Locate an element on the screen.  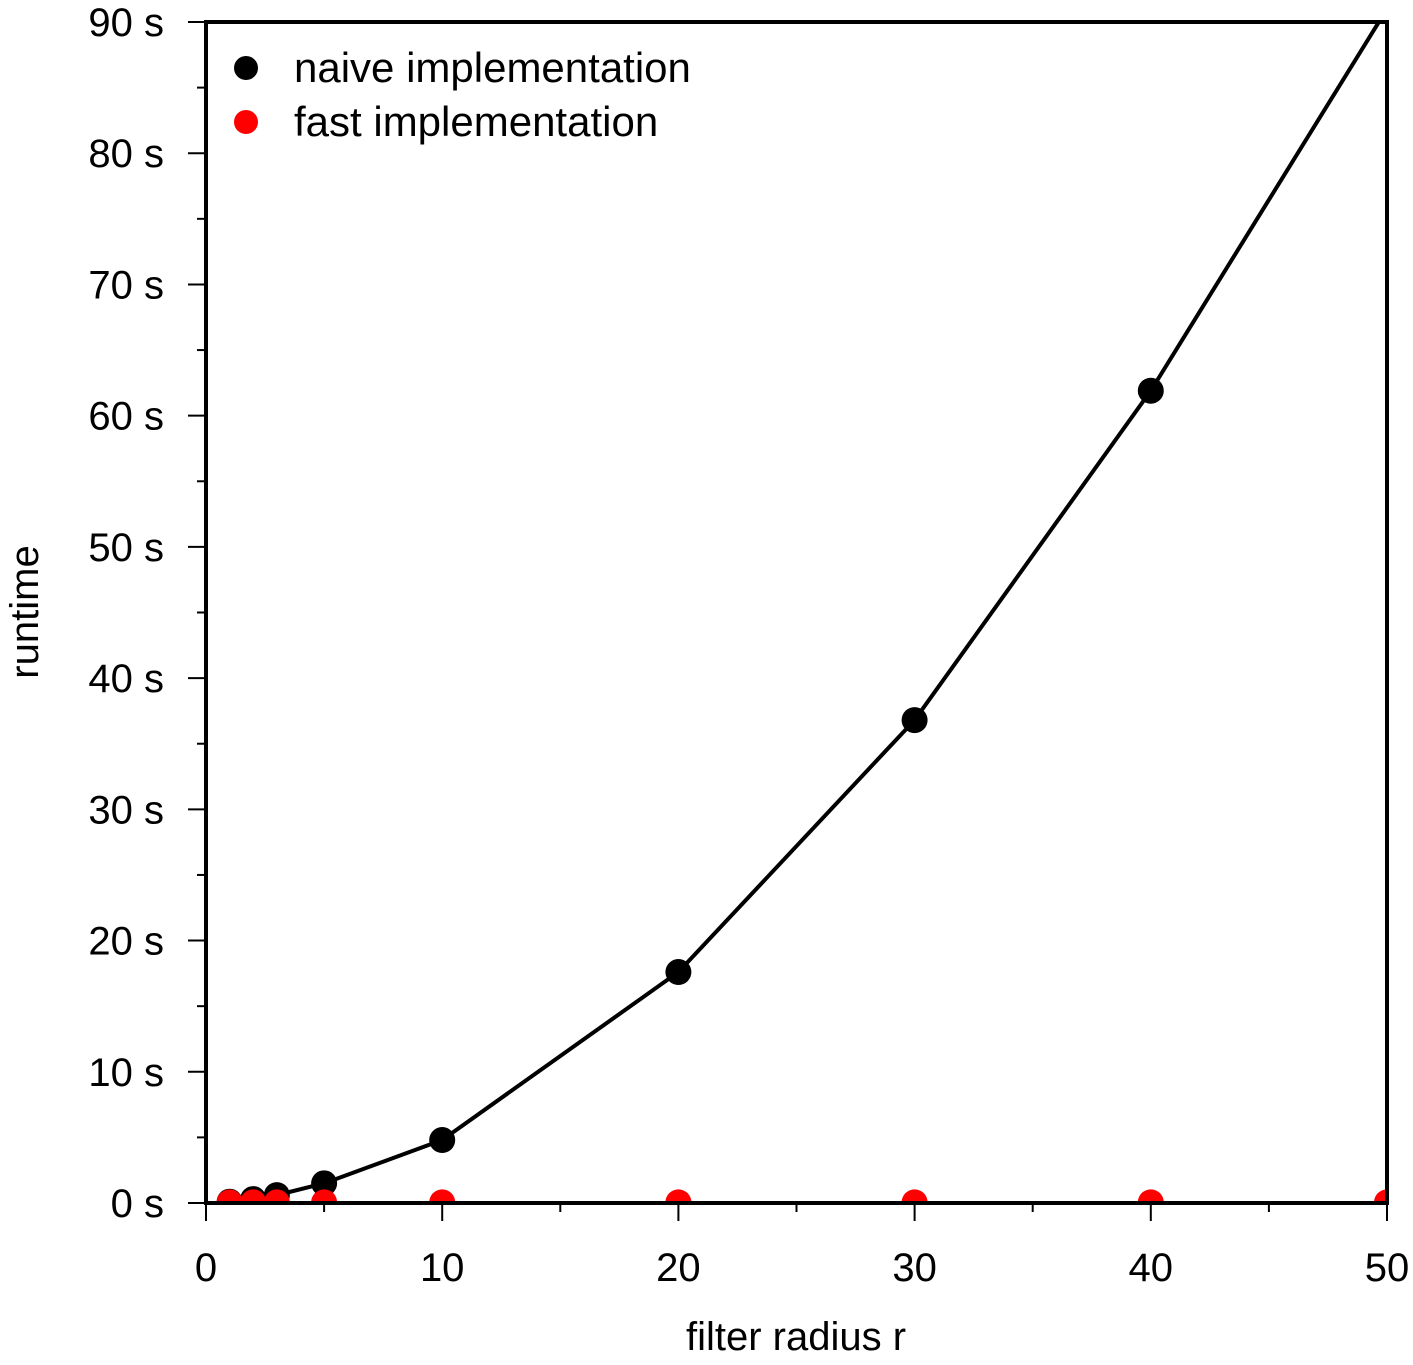
legend-label: naive implementation is located at coordinates (492, 67).